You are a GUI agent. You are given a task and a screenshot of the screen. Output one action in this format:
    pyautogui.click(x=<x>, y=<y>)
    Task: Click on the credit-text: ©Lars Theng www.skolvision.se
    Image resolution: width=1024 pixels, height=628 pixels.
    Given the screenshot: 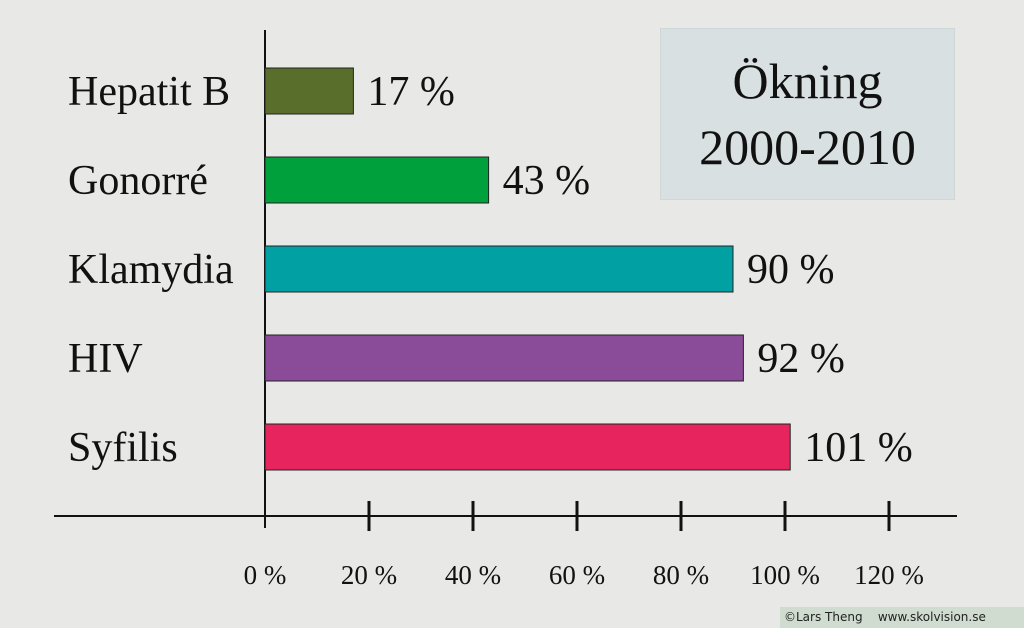 What is the action you would take?
    pyautogui.click(x=902, y=617)
    